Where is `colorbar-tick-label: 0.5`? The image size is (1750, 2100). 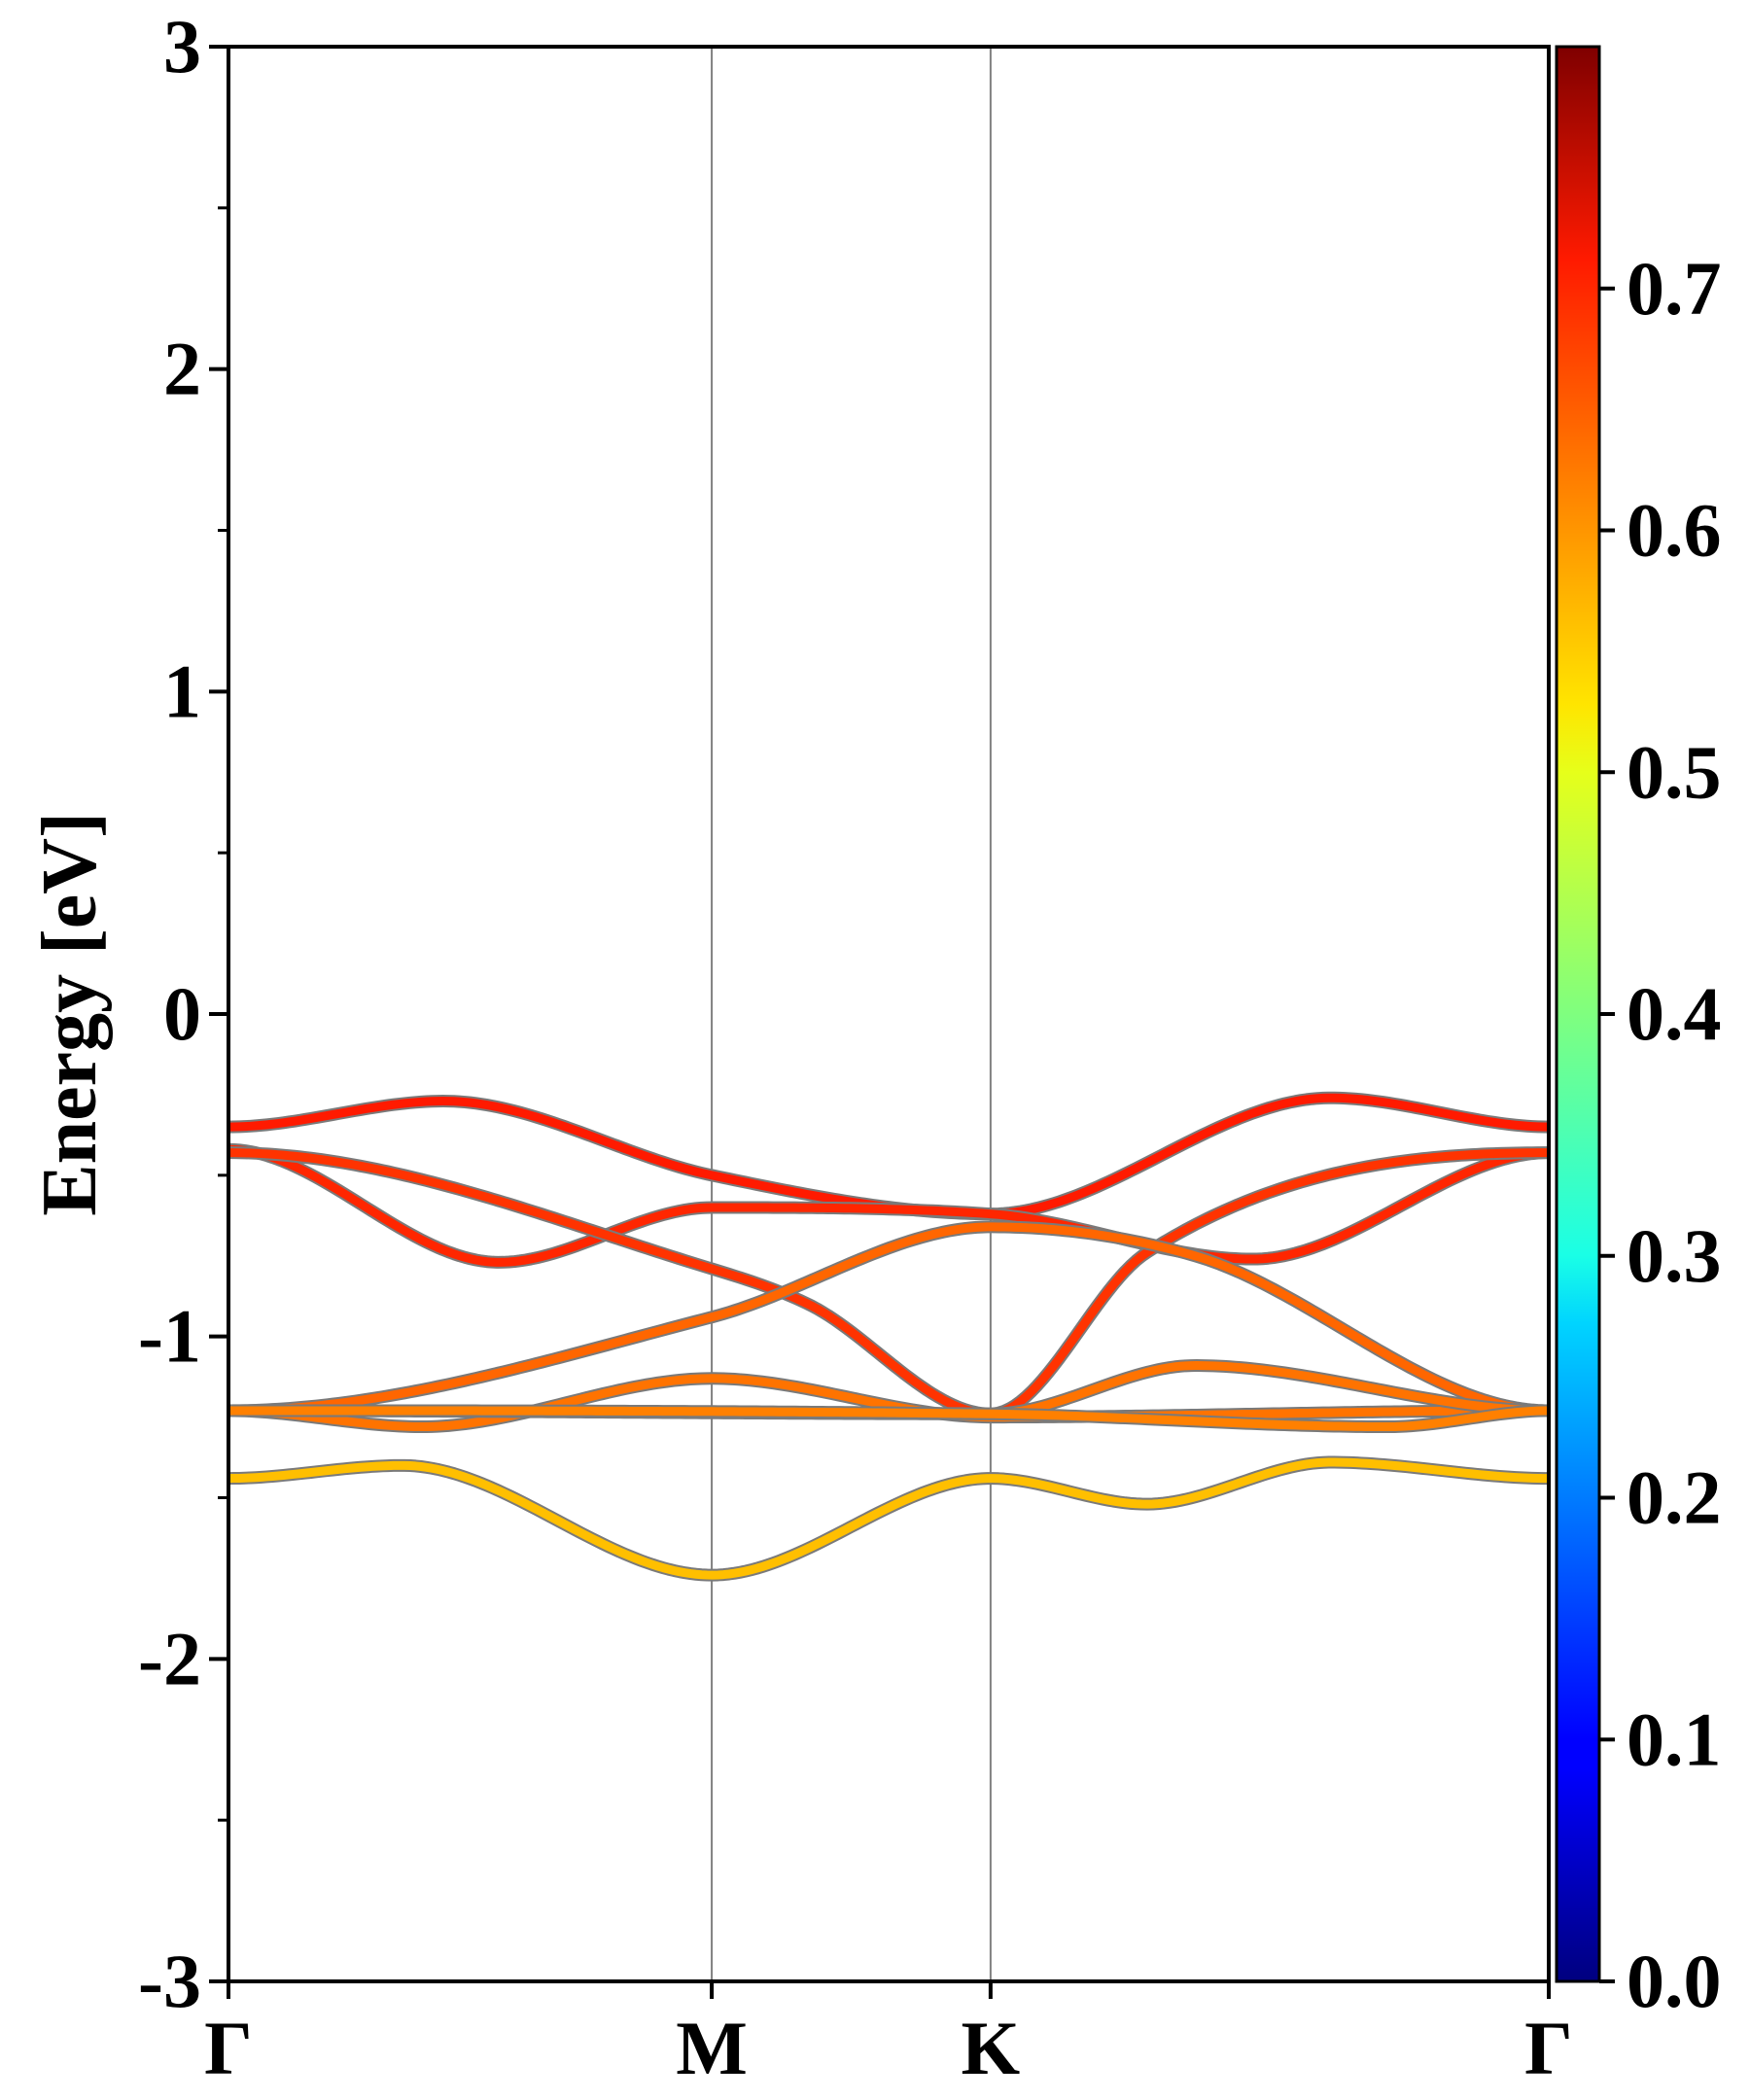 colorbar-tick-label: 0.5 is located at coordinates (1674, 771).